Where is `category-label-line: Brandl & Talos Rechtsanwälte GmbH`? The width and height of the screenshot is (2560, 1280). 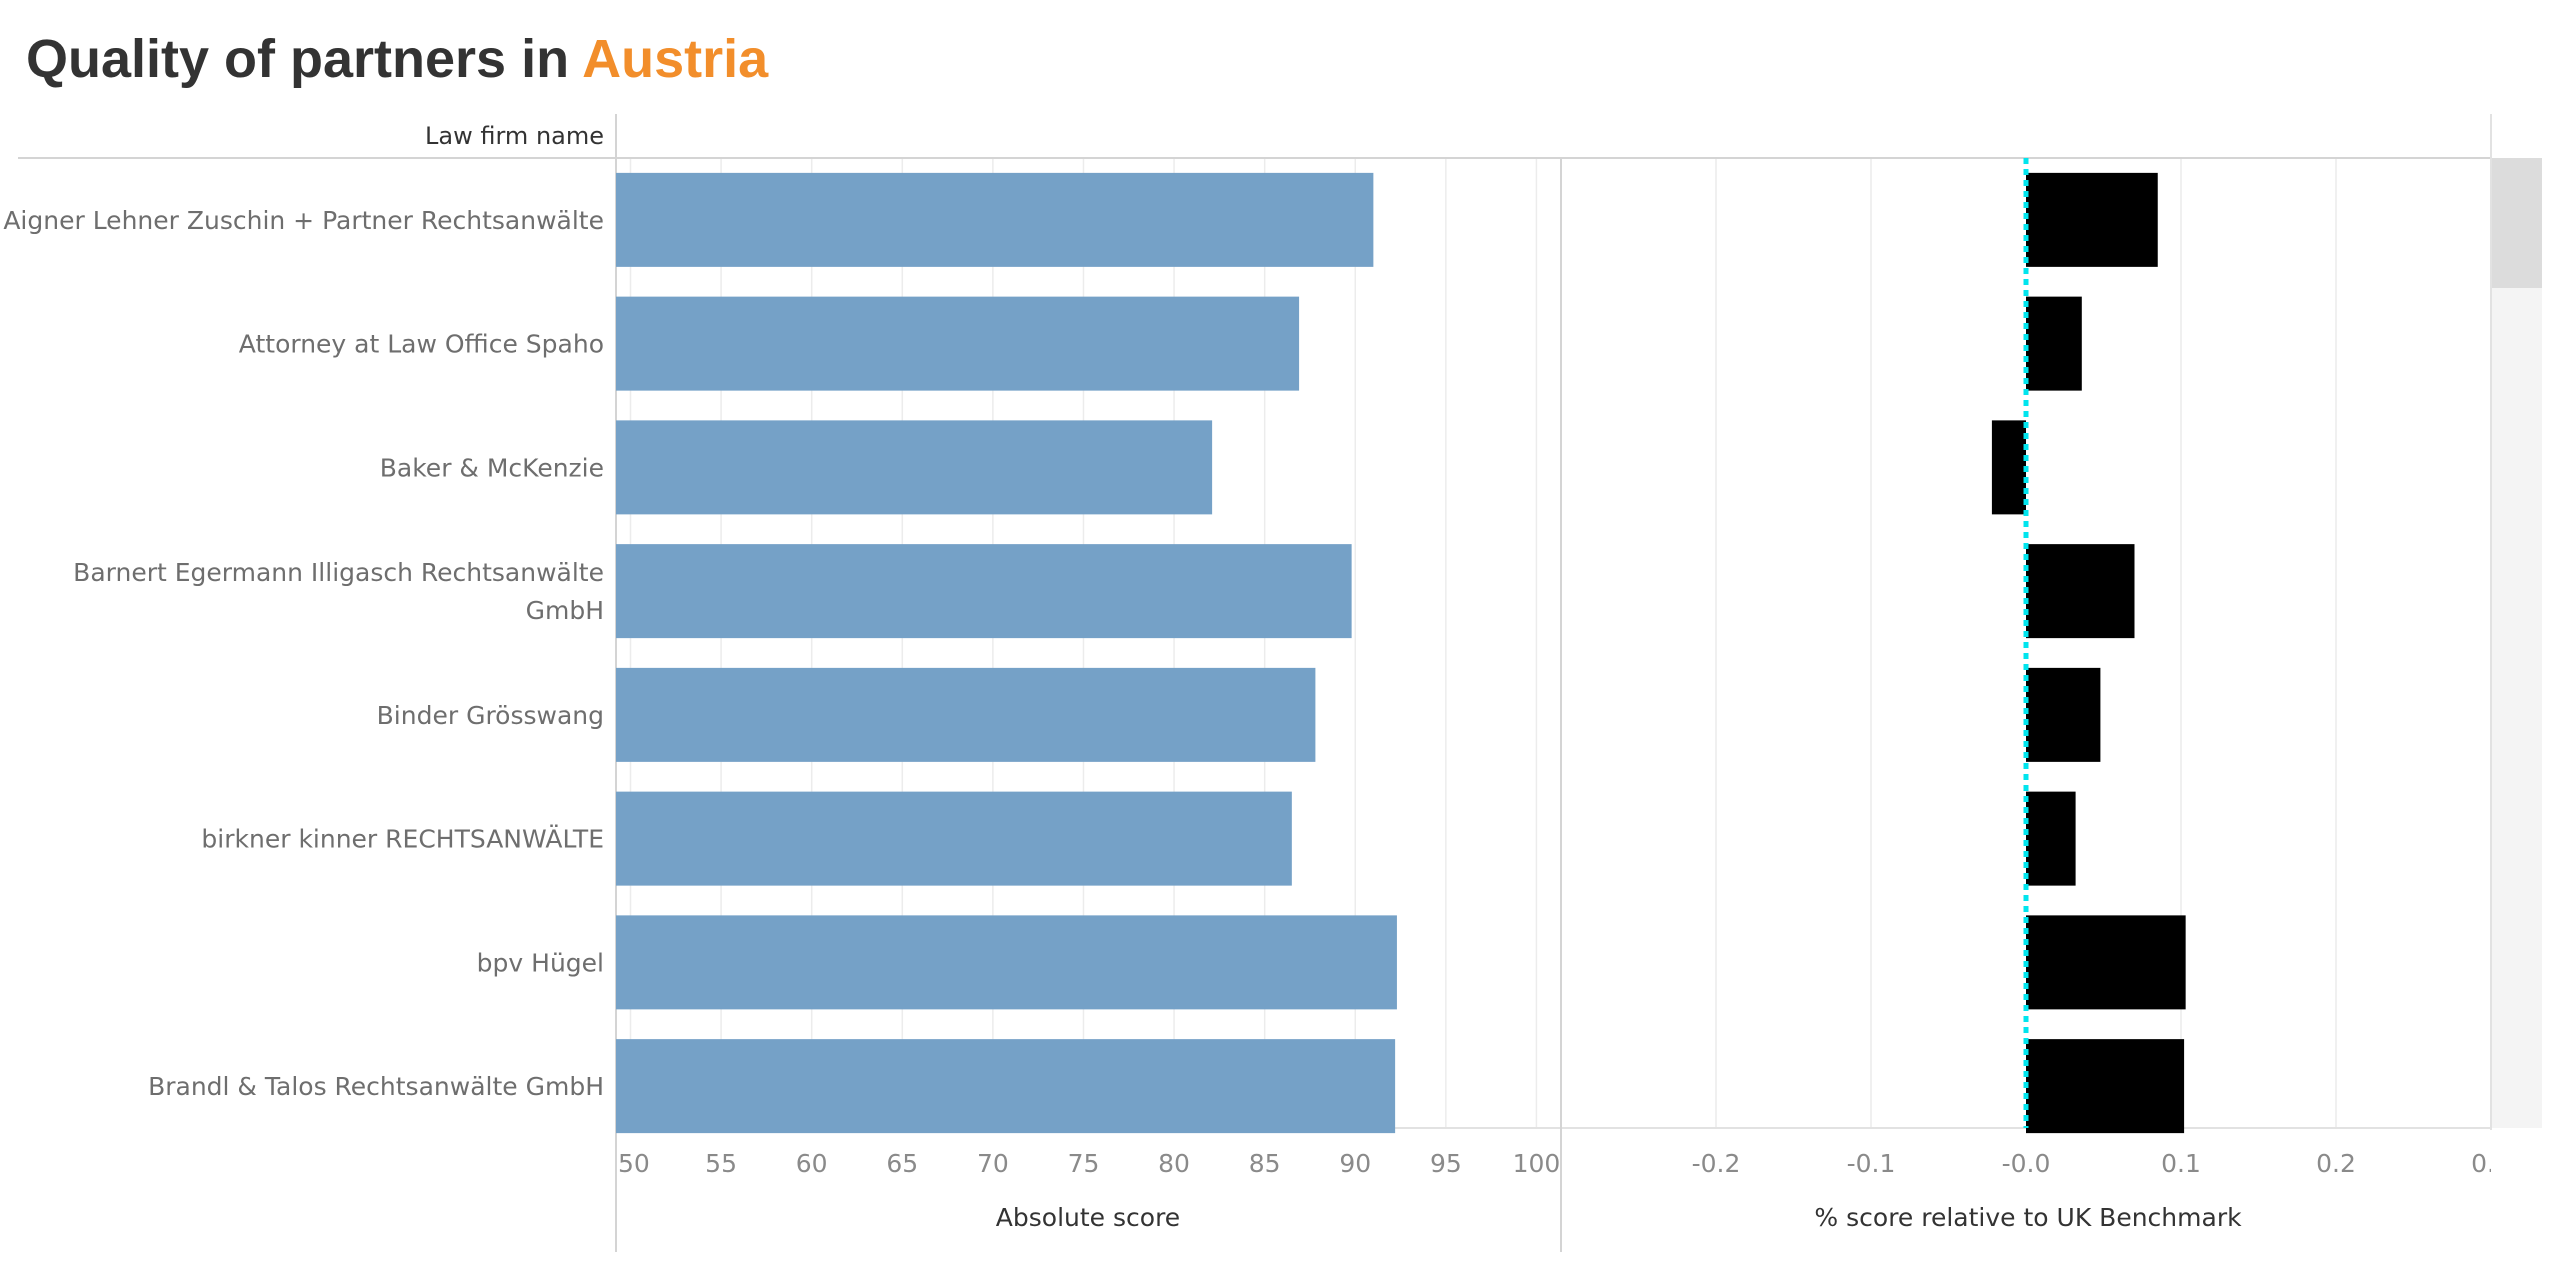 category-label-line: Brandl & Talos Rechtsanwälte GmbH is located at coordinates (376, 1086).